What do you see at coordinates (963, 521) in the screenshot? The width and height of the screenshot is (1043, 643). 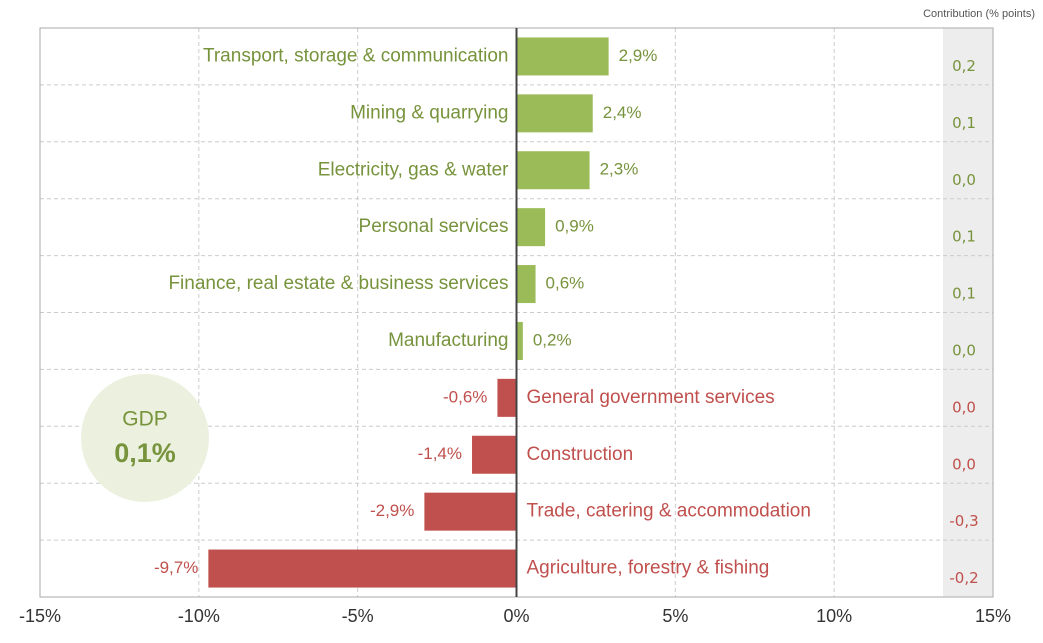 I see `contribution-value: -0,3` at bounding box center [963, 521].